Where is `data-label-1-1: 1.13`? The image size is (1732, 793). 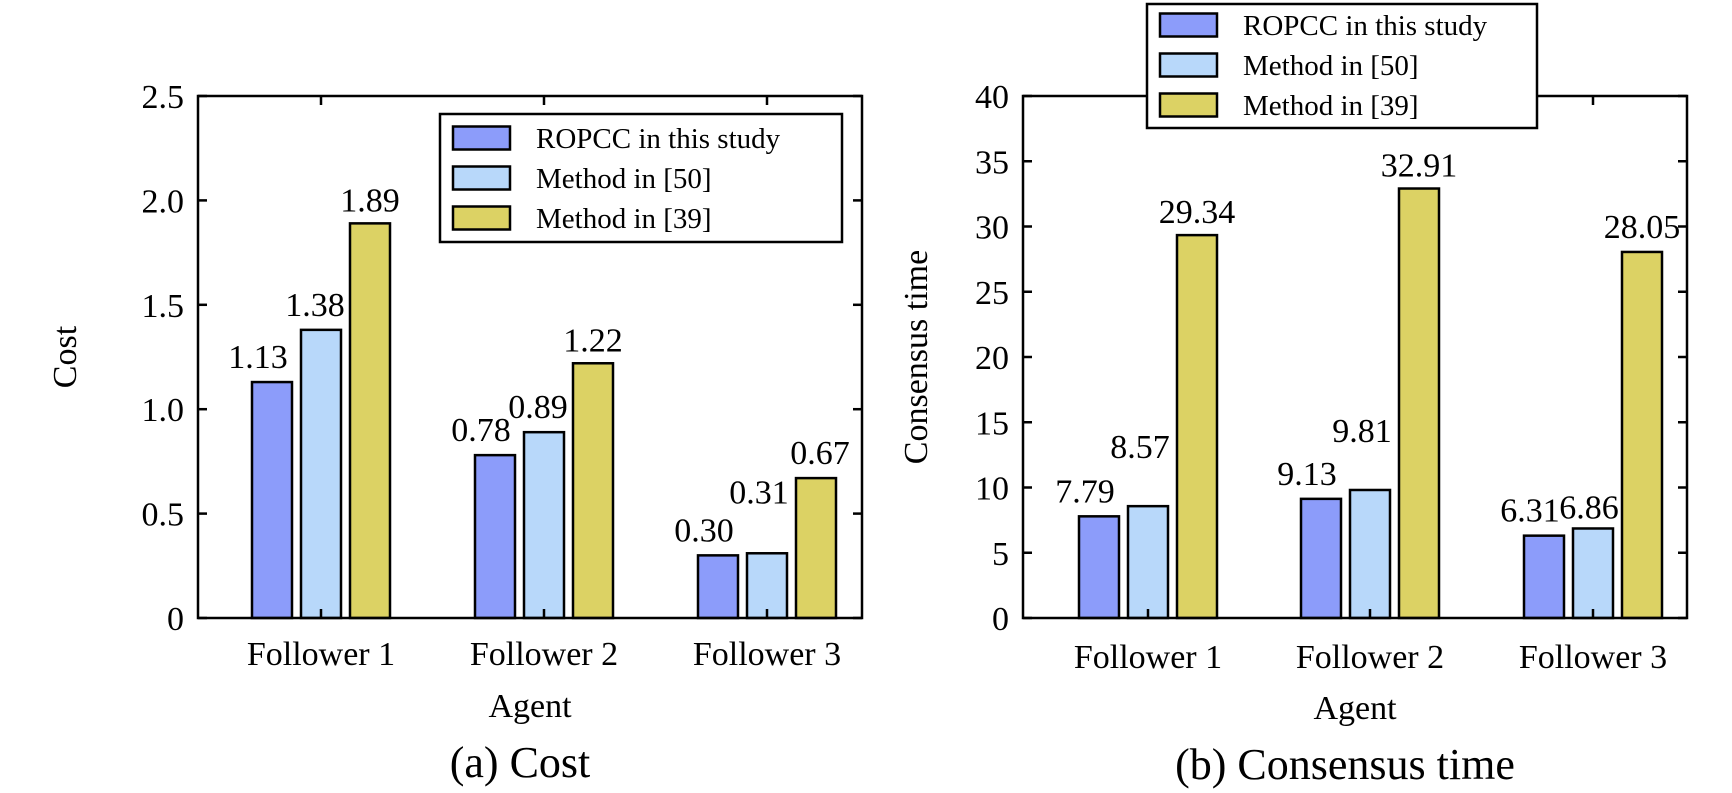 data-label-1-1: 1.13 is located at coordinates (258, 357).